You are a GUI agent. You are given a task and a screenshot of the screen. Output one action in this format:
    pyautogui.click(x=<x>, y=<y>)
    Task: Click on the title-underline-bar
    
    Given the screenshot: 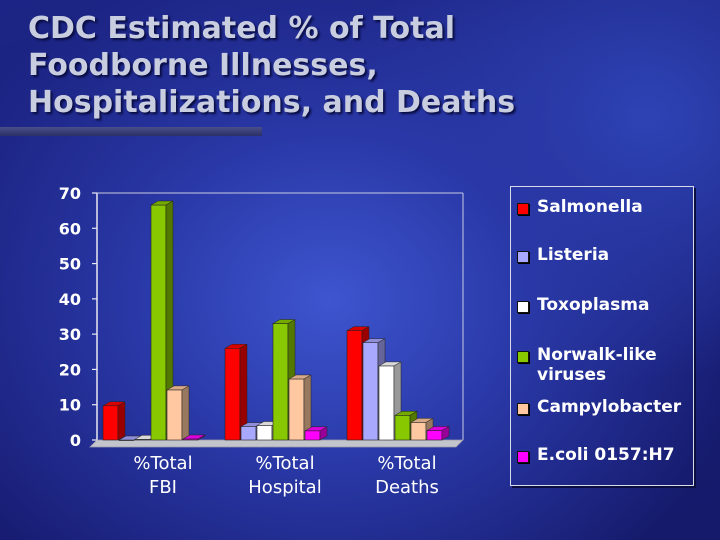 What is the action you would take?
    pyautogui.click(x=131, y=131)
    